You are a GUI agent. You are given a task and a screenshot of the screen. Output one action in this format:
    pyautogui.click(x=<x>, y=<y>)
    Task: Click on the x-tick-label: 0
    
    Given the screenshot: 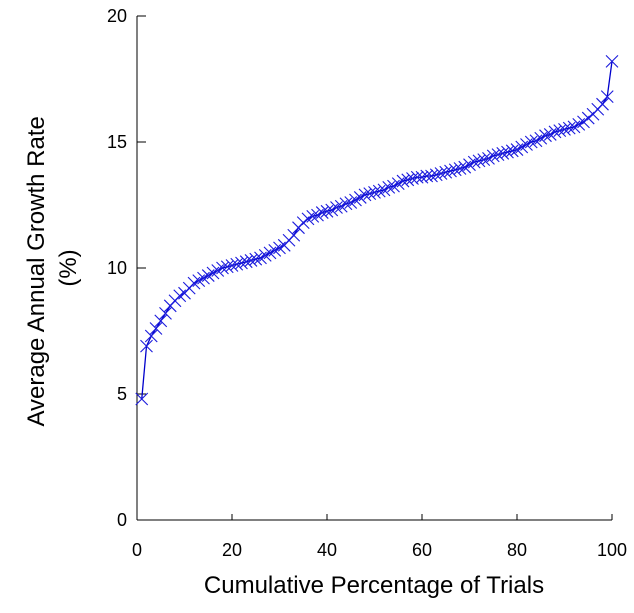 What is the action you would take?
    pyautogui.click(x=137, y=550)
    